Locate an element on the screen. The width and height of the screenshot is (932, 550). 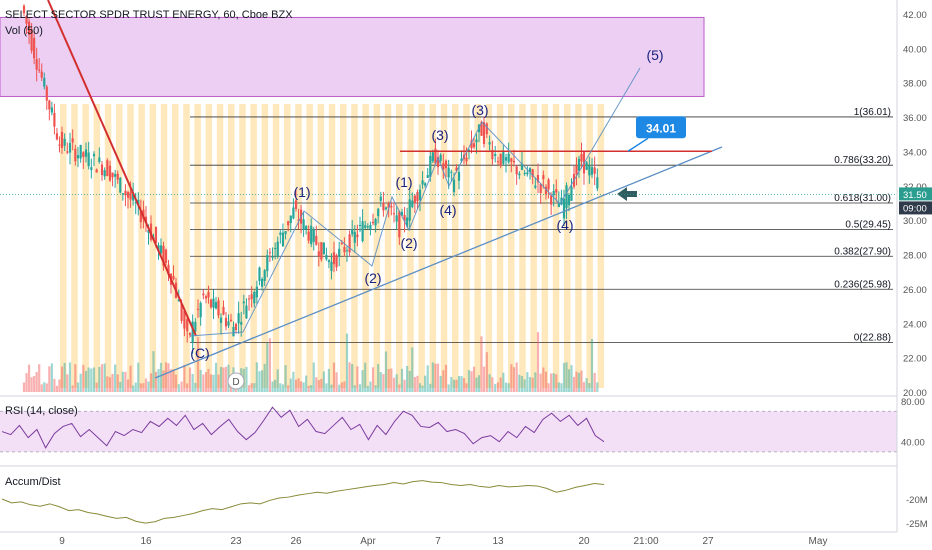
countdown-tag is located at coordinates (915, 208).